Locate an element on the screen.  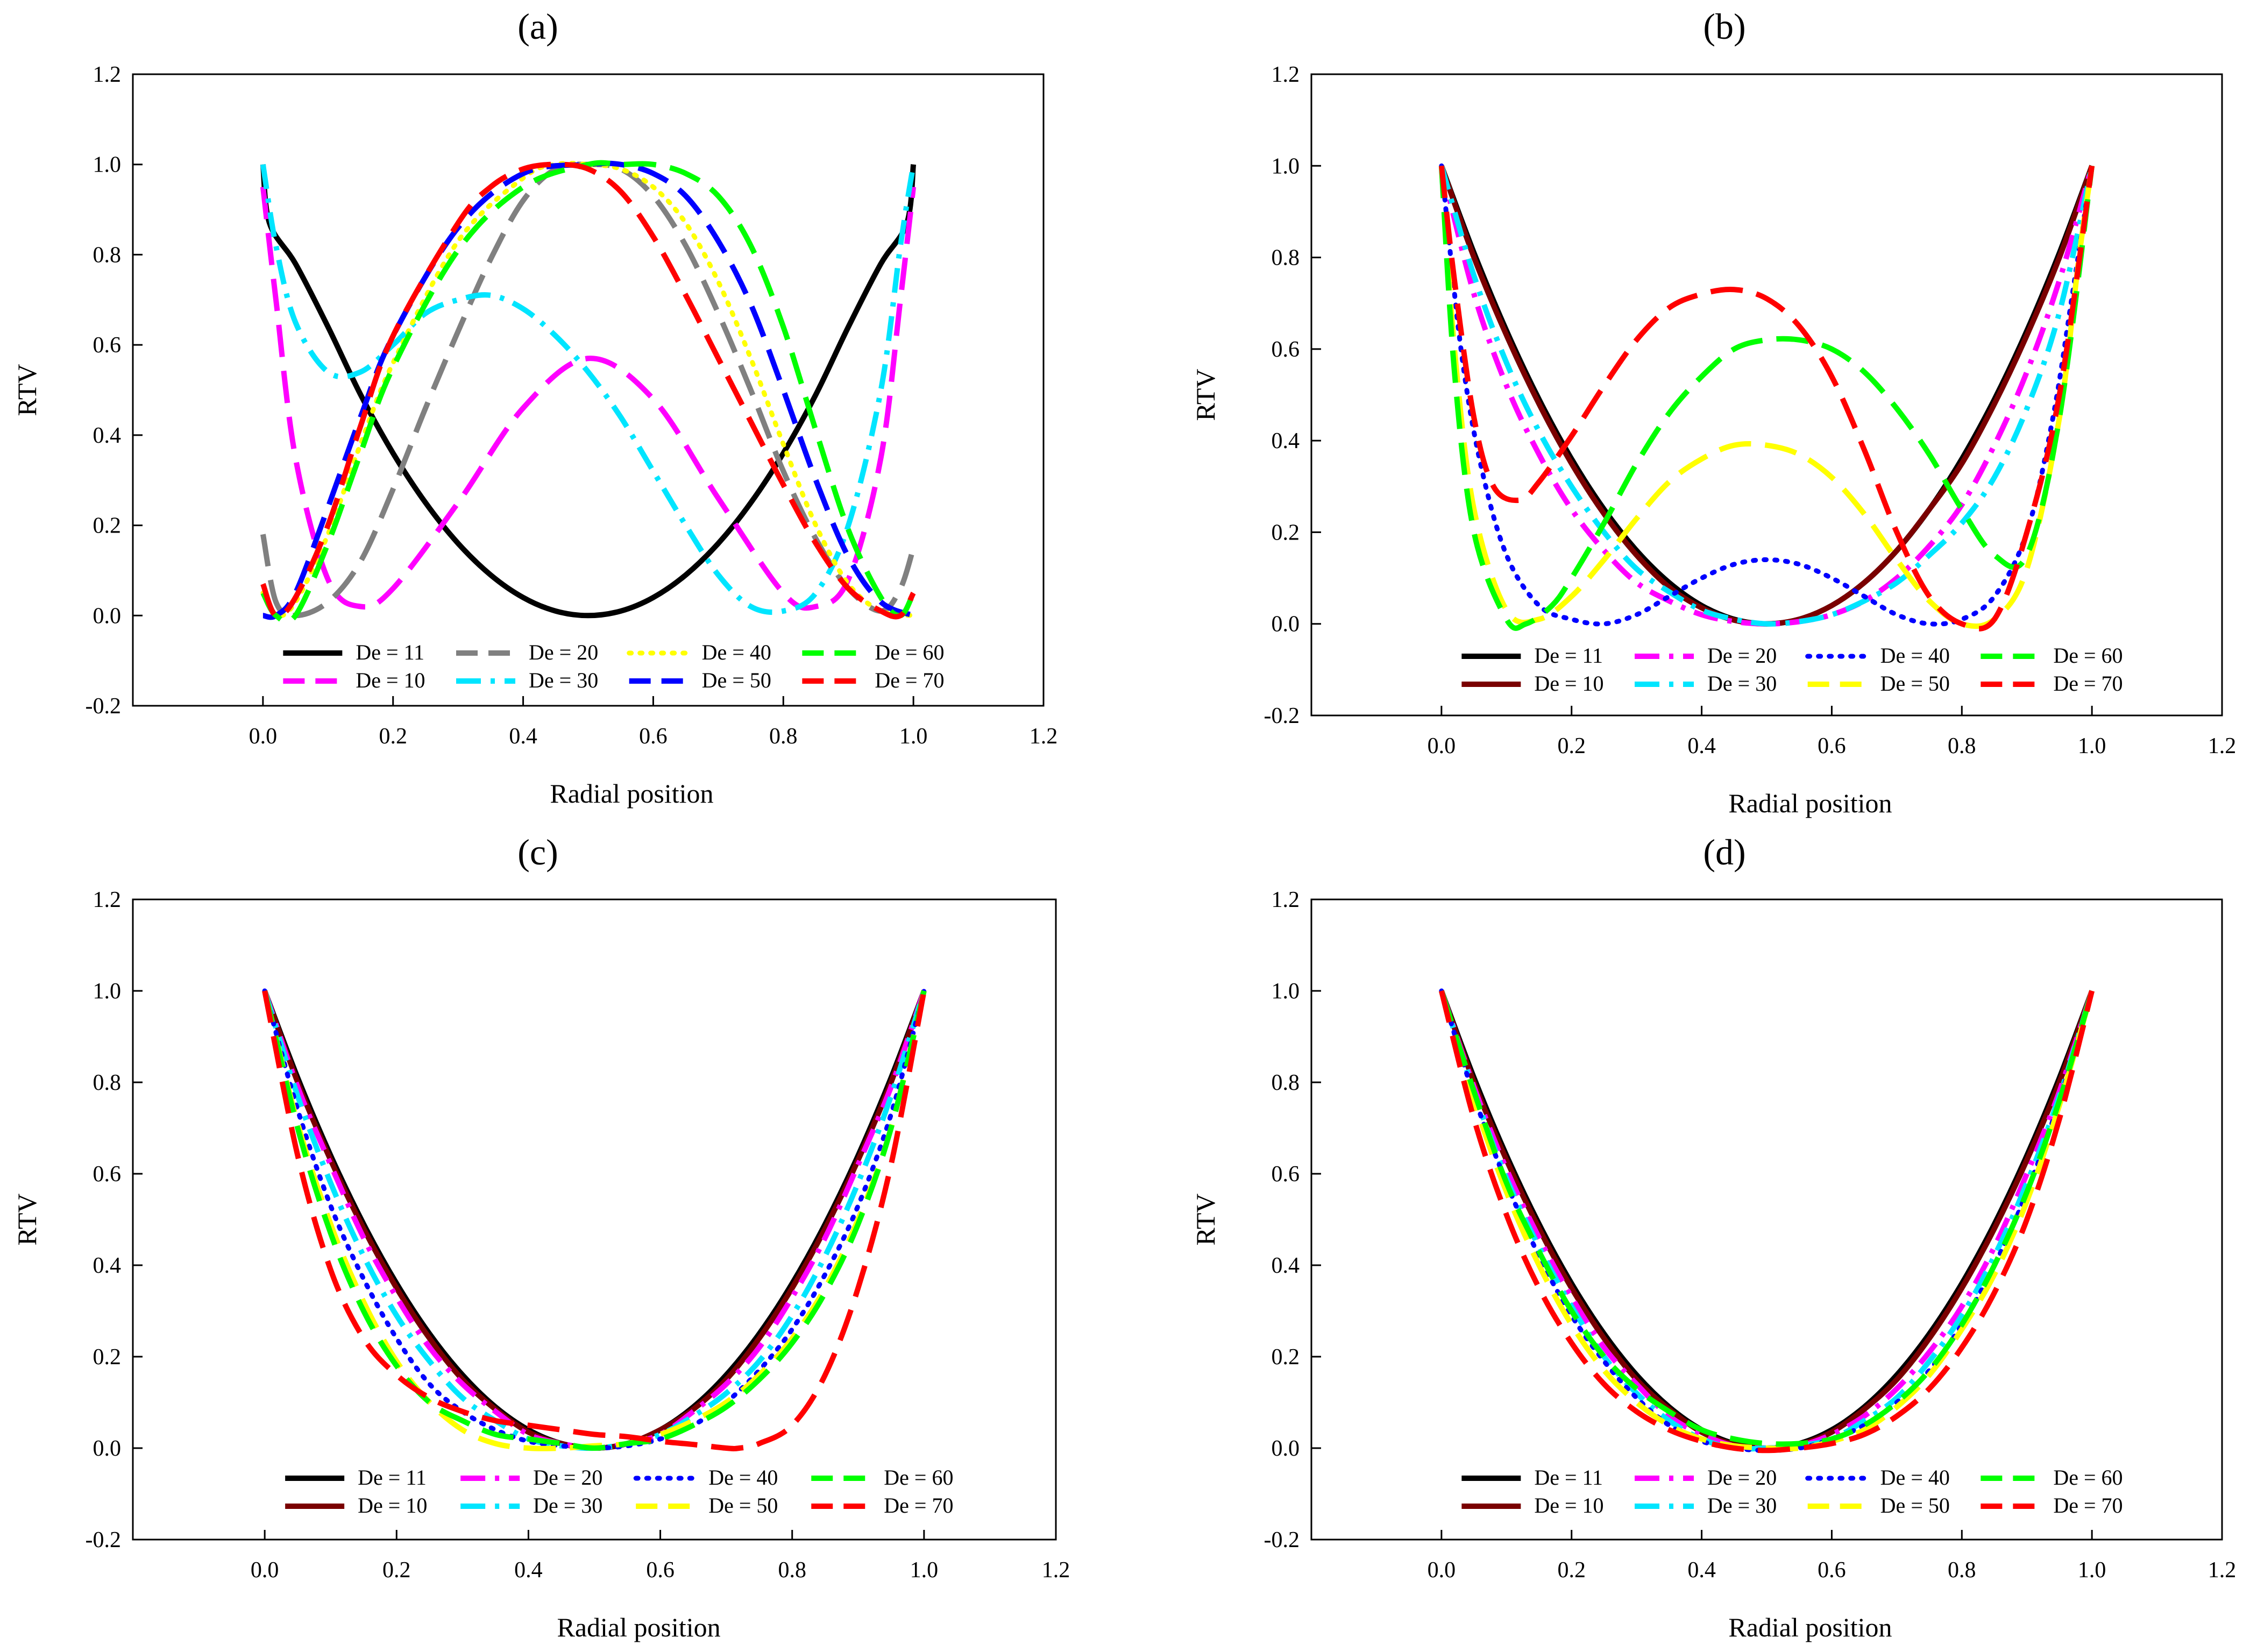
panel-title: (c) is located at coordinates (537, 852).